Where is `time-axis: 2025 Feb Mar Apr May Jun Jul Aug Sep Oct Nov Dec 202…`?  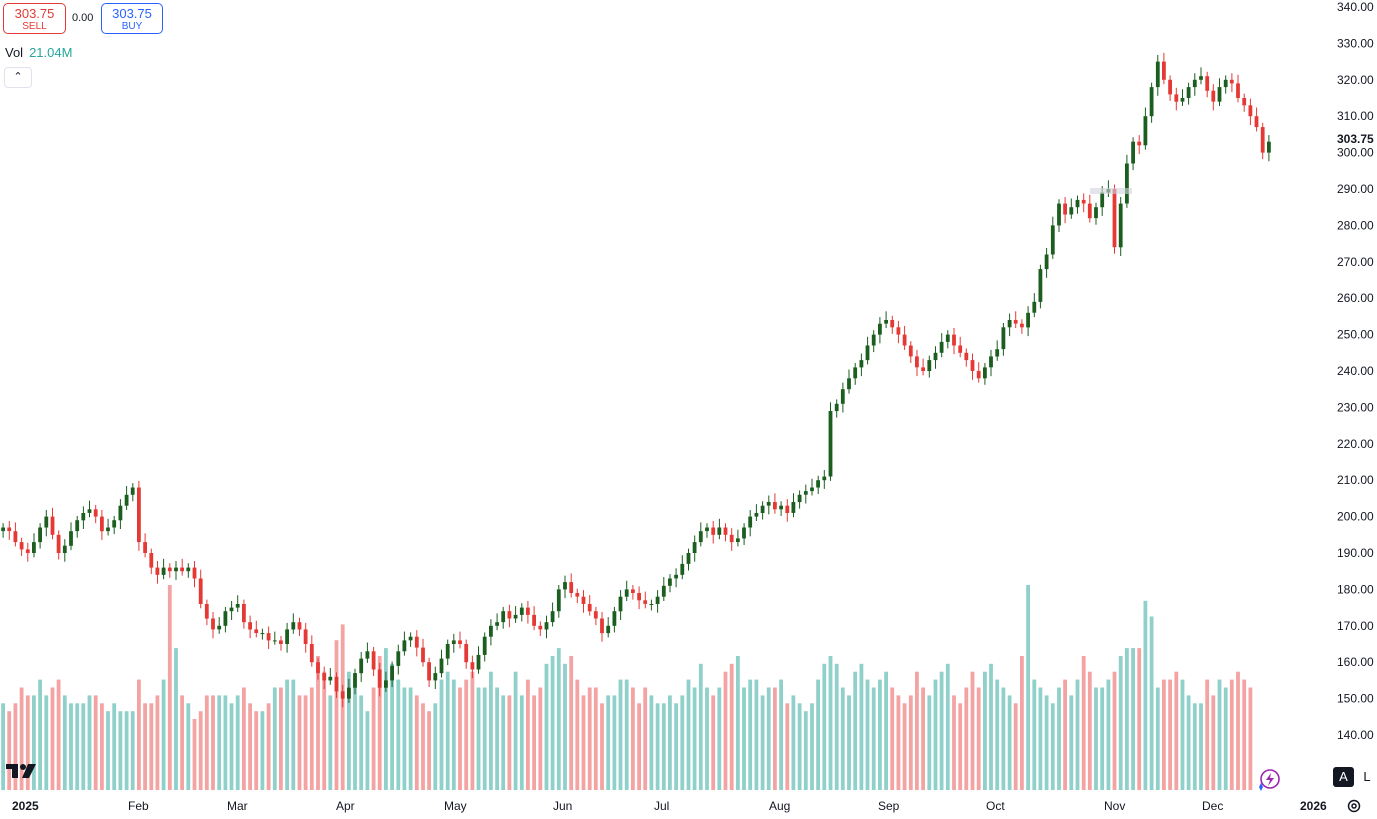
time-axis: 2025 Feb Mar Apr May Jun Jul Aug Sep Oct Nov Dec 202… is located at coordinates (669, 806).